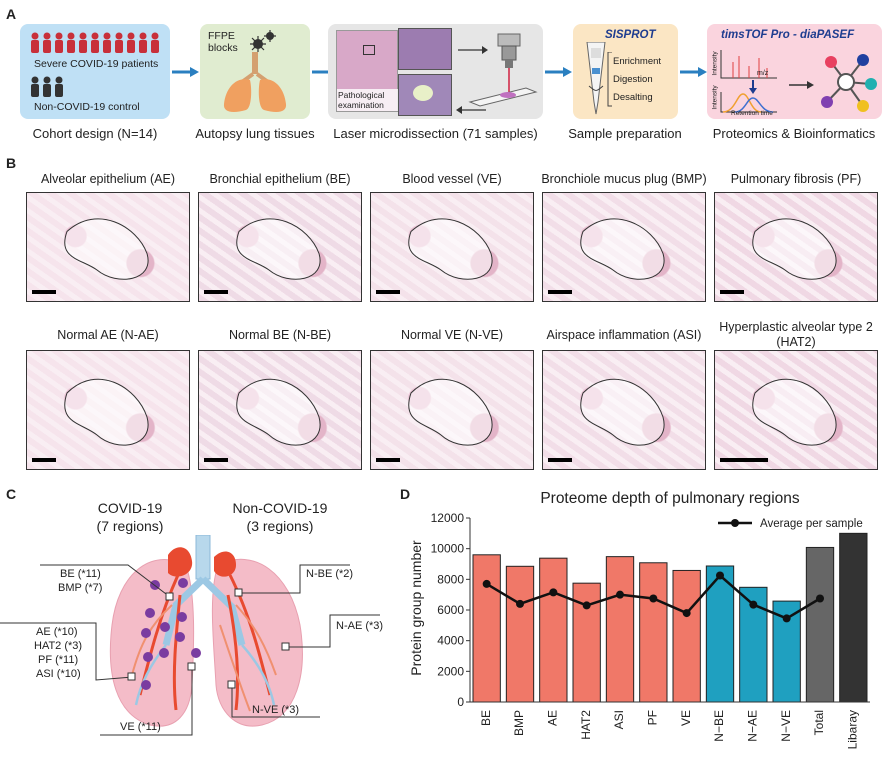  What do you see at coordinates (796, 179) in the screenshot?
I see `micrograph-title: Pulmonary fibrosis (PF)` at bounding box center [796, 179].